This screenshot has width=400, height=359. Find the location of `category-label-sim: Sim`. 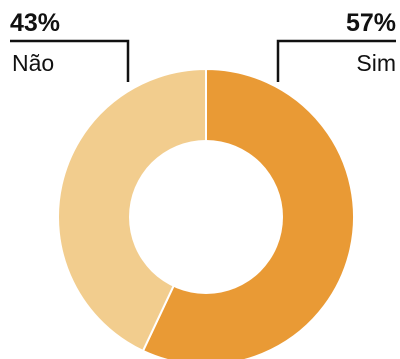

category-label-sim: Sim is located at coordinates (376, 63).